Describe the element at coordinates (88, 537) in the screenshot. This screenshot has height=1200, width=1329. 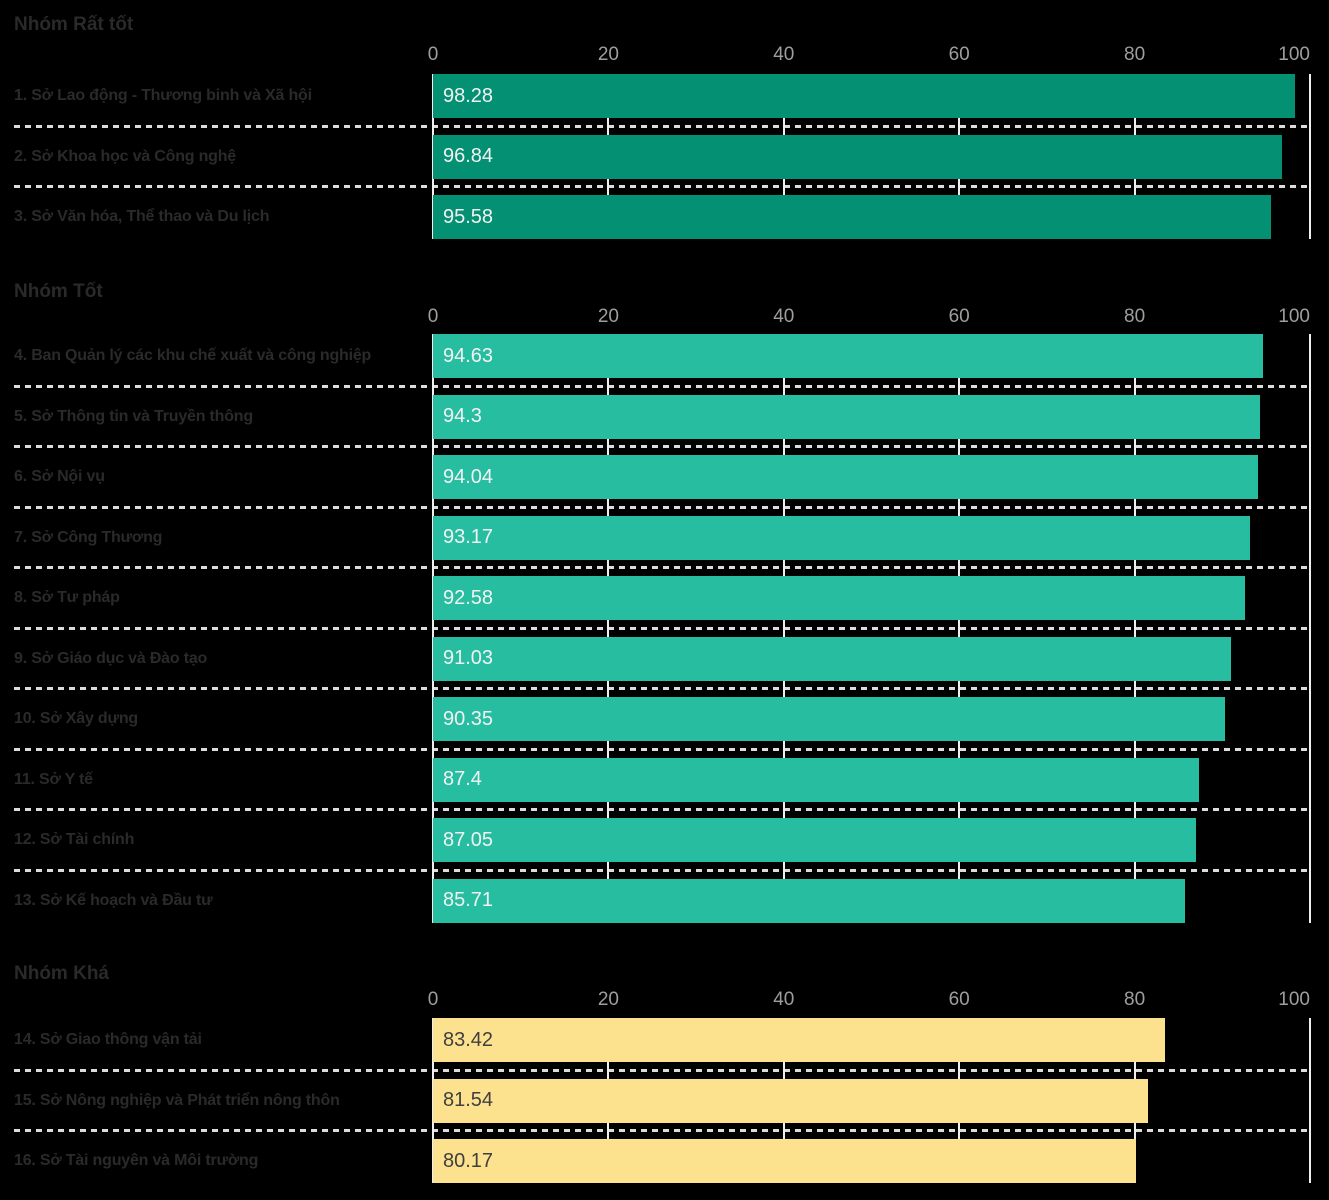
I see `category-label: 7. Sở Công Thương` at that location.